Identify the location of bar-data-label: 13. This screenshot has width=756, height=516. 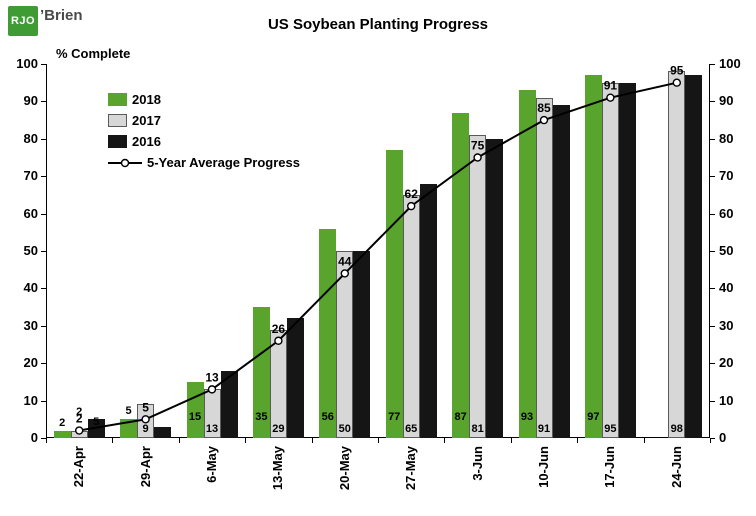
(212, 429).